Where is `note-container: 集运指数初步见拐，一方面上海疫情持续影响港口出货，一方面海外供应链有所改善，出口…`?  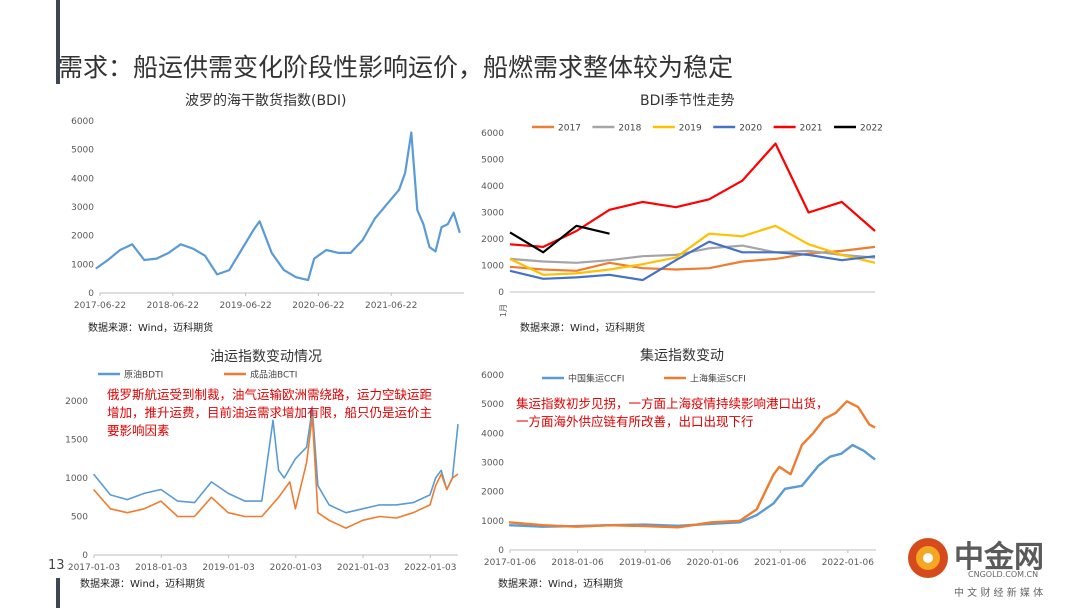
note-container: 集运指数初步见拐，一方面上海疫情持续影响港口出货，一方面海外供应链有所改善，出口… is located at coordinates (672, 412).